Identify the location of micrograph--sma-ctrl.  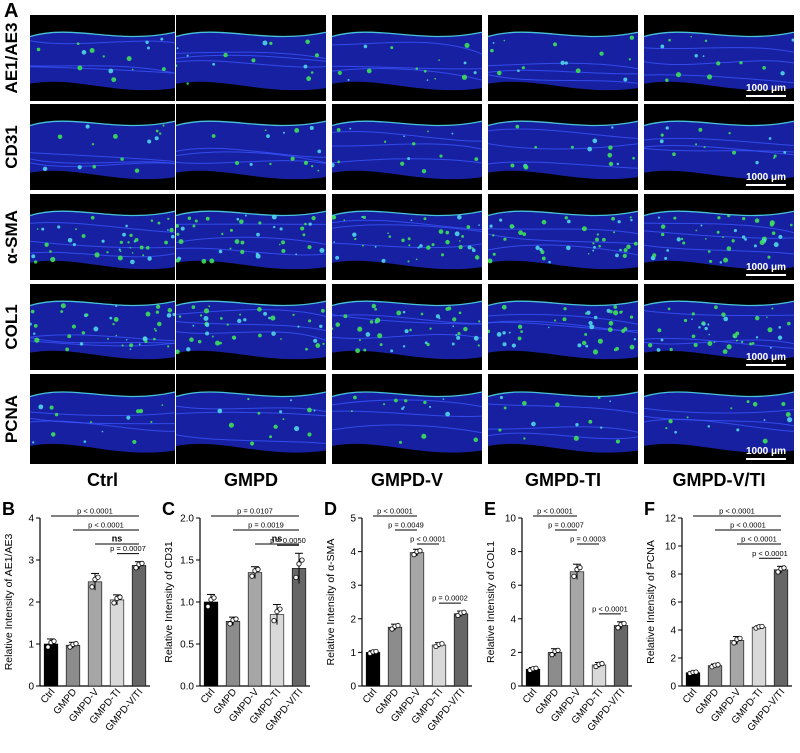
(102, 237).